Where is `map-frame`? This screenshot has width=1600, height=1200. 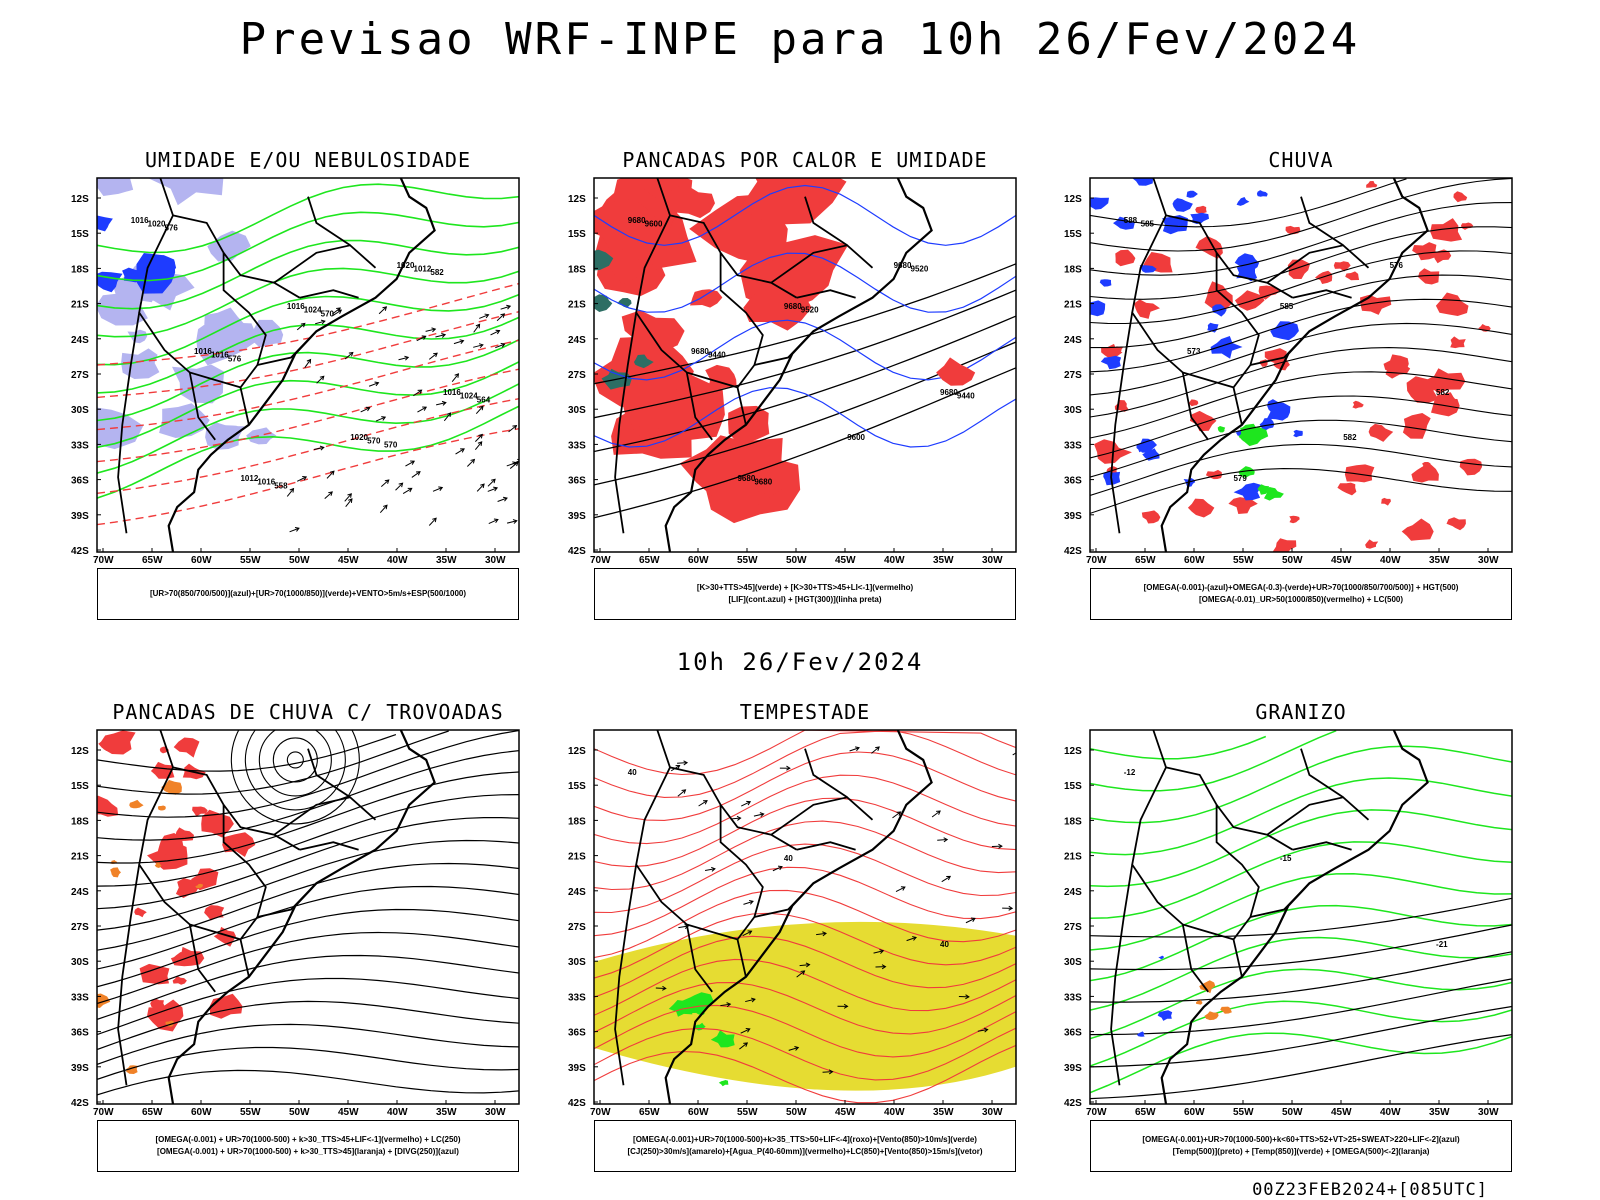
map-frame is located at coordinates (308, 917).